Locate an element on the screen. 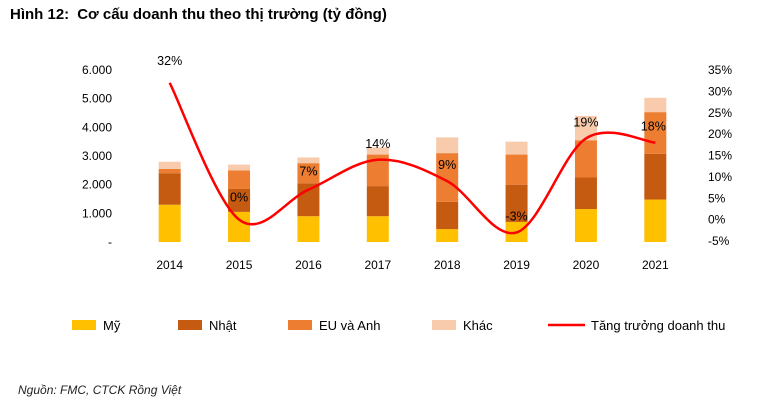  y-right-tick-label: 5% is located at coordinates (717, 198).